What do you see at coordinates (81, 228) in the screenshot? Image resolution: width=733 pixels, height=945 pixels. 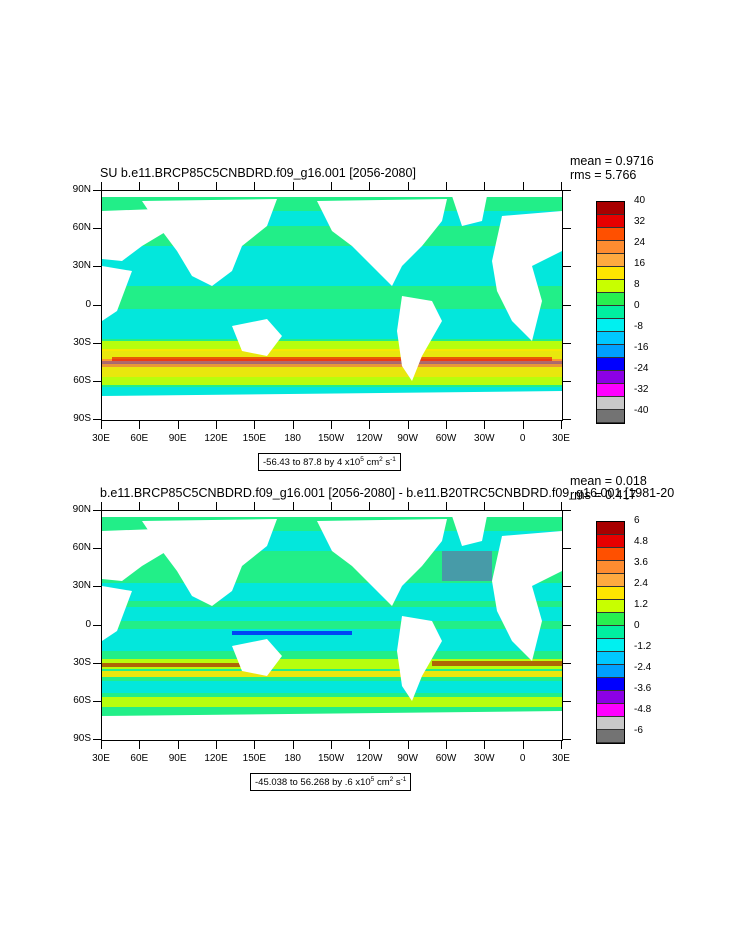 I see `lat-tick-label: 60N` at bounding box center [81, 228].